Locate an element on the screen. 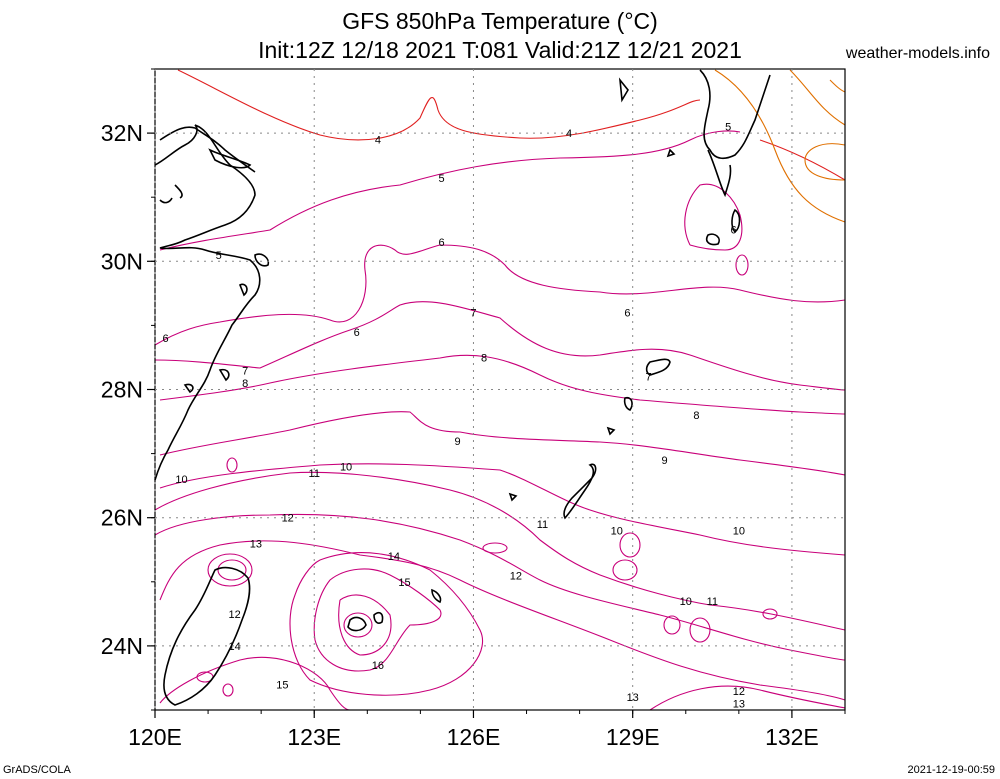 Image resolution: width=1000 pixels, height=779 pixels. lat-tick-label: 28N is located at coordinates (122, 390).